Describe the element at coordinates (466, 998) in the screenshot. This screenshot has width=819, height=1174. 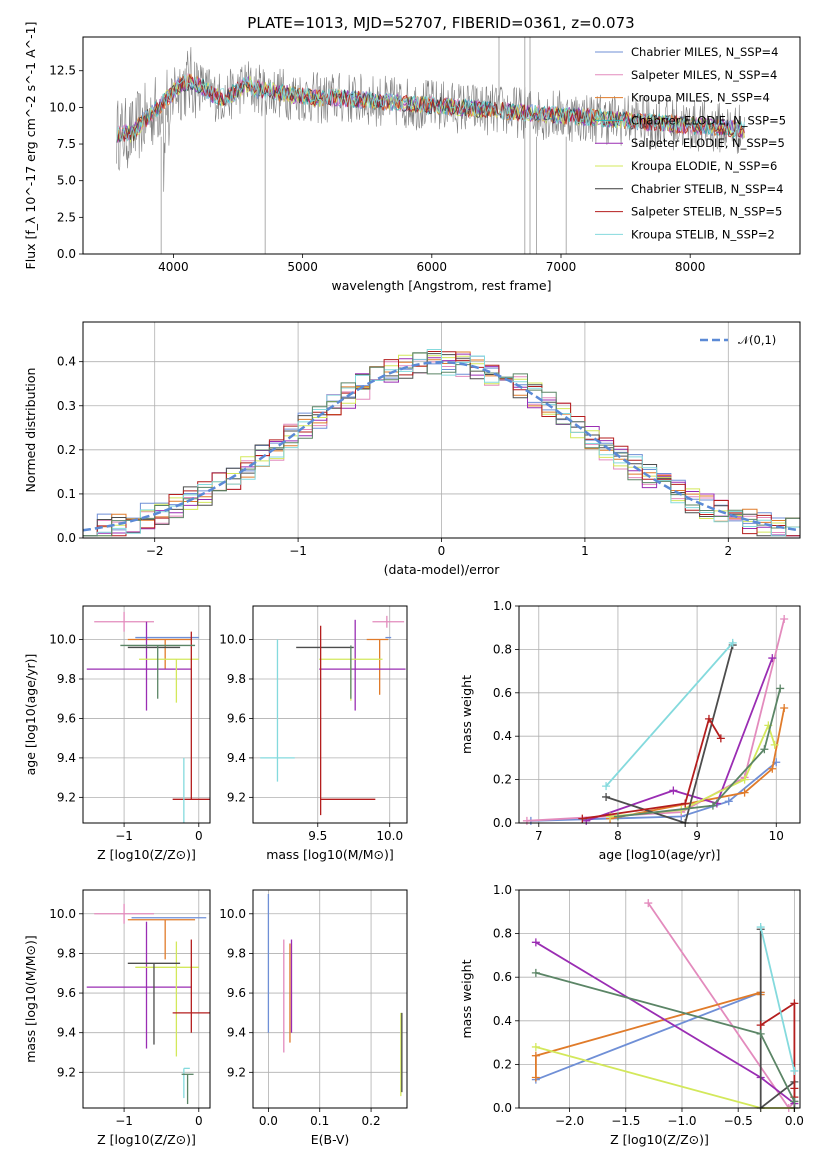
I see `y-axis-label: mass weight` at that location.